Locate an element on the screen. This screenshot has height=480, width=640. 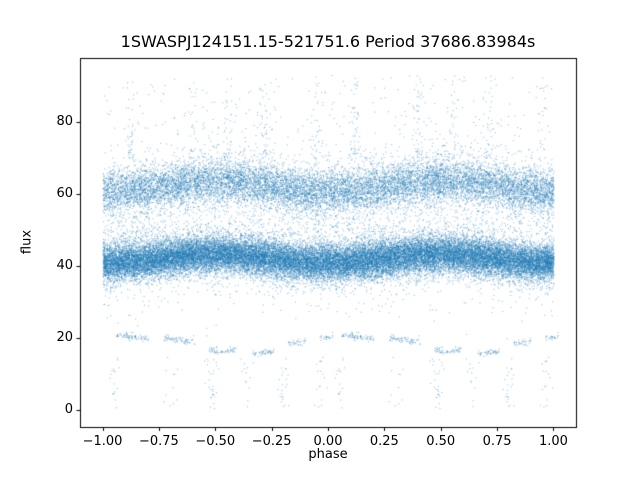
x-tick-label: 0.00 is located at coordinates (328, 441).